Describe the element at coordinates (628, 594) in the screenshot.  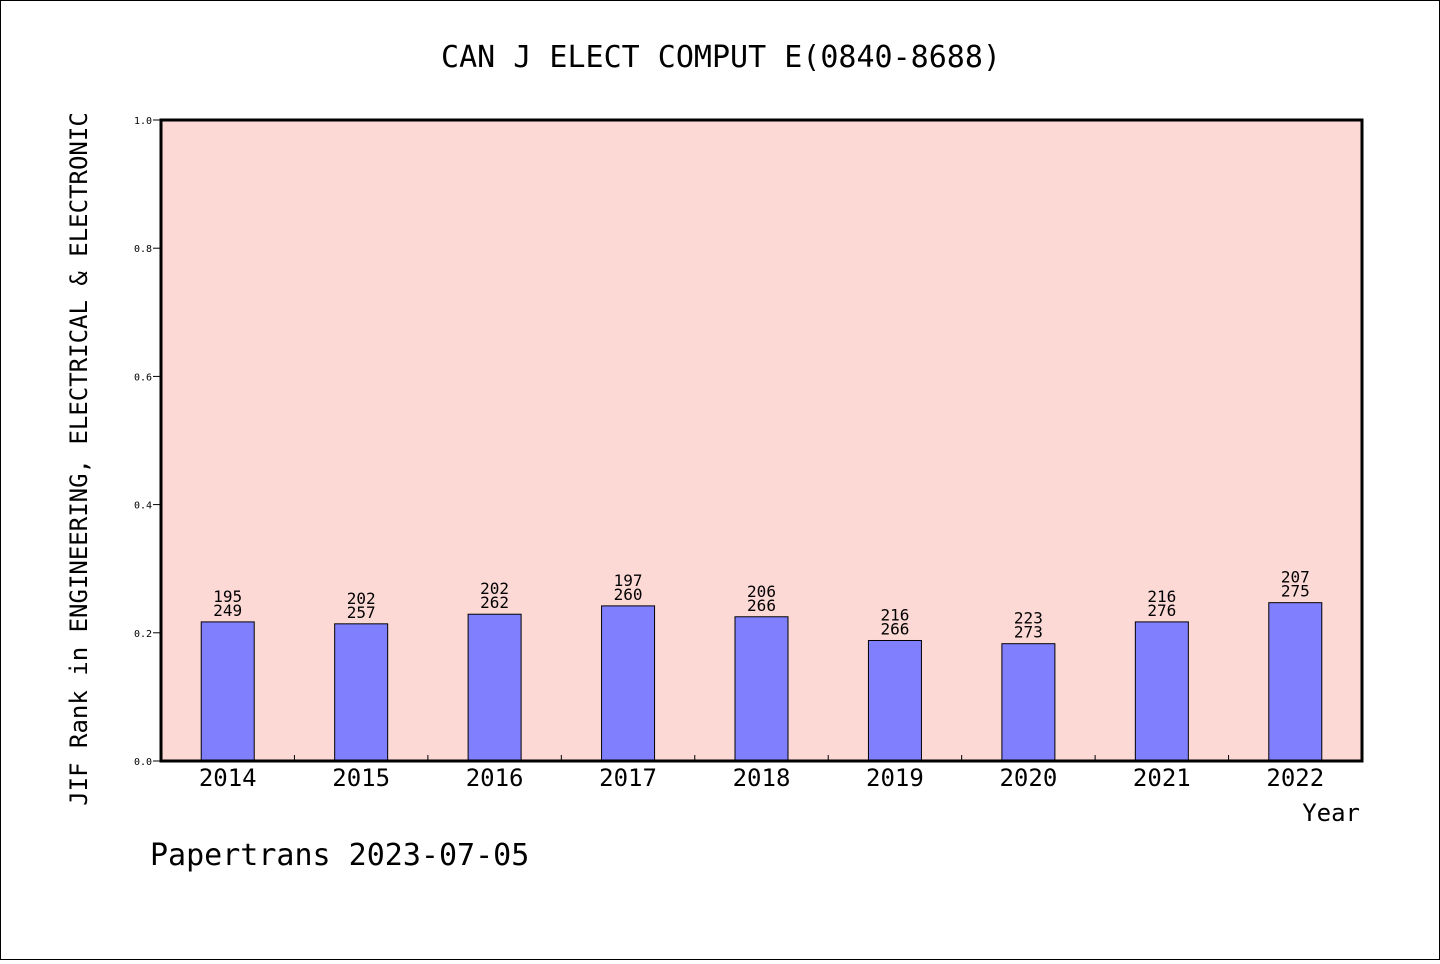
I see `bar-total-label: 260` at that location.